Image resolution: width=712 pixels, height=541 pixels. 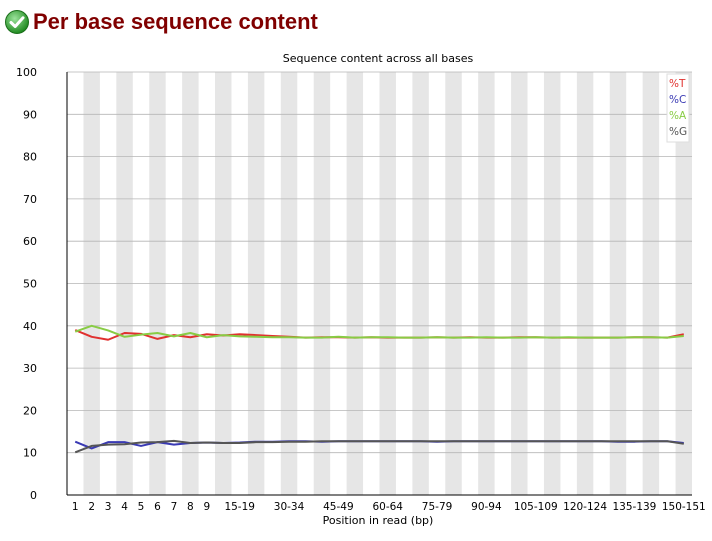 What do you see at coordinates (141, 507) in the screenshot?
I see `x-tick-label: 5` at bounding box center [141, 507].